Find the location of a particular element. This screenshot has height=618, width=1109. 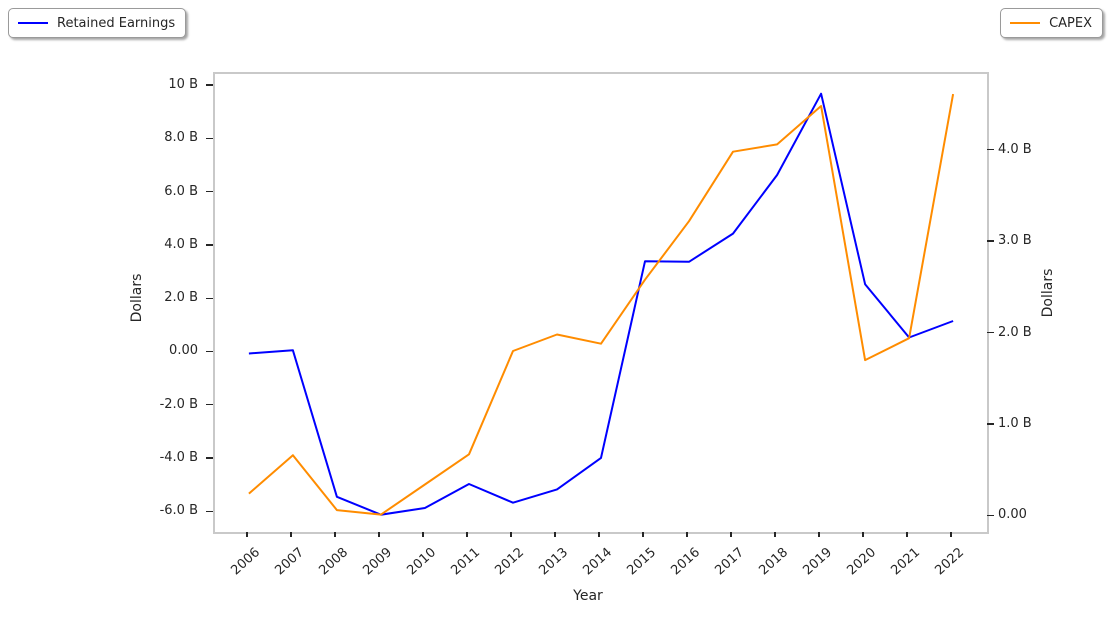

y-tick-label-right: 3.0 B is located at coordinates (1015, 241).